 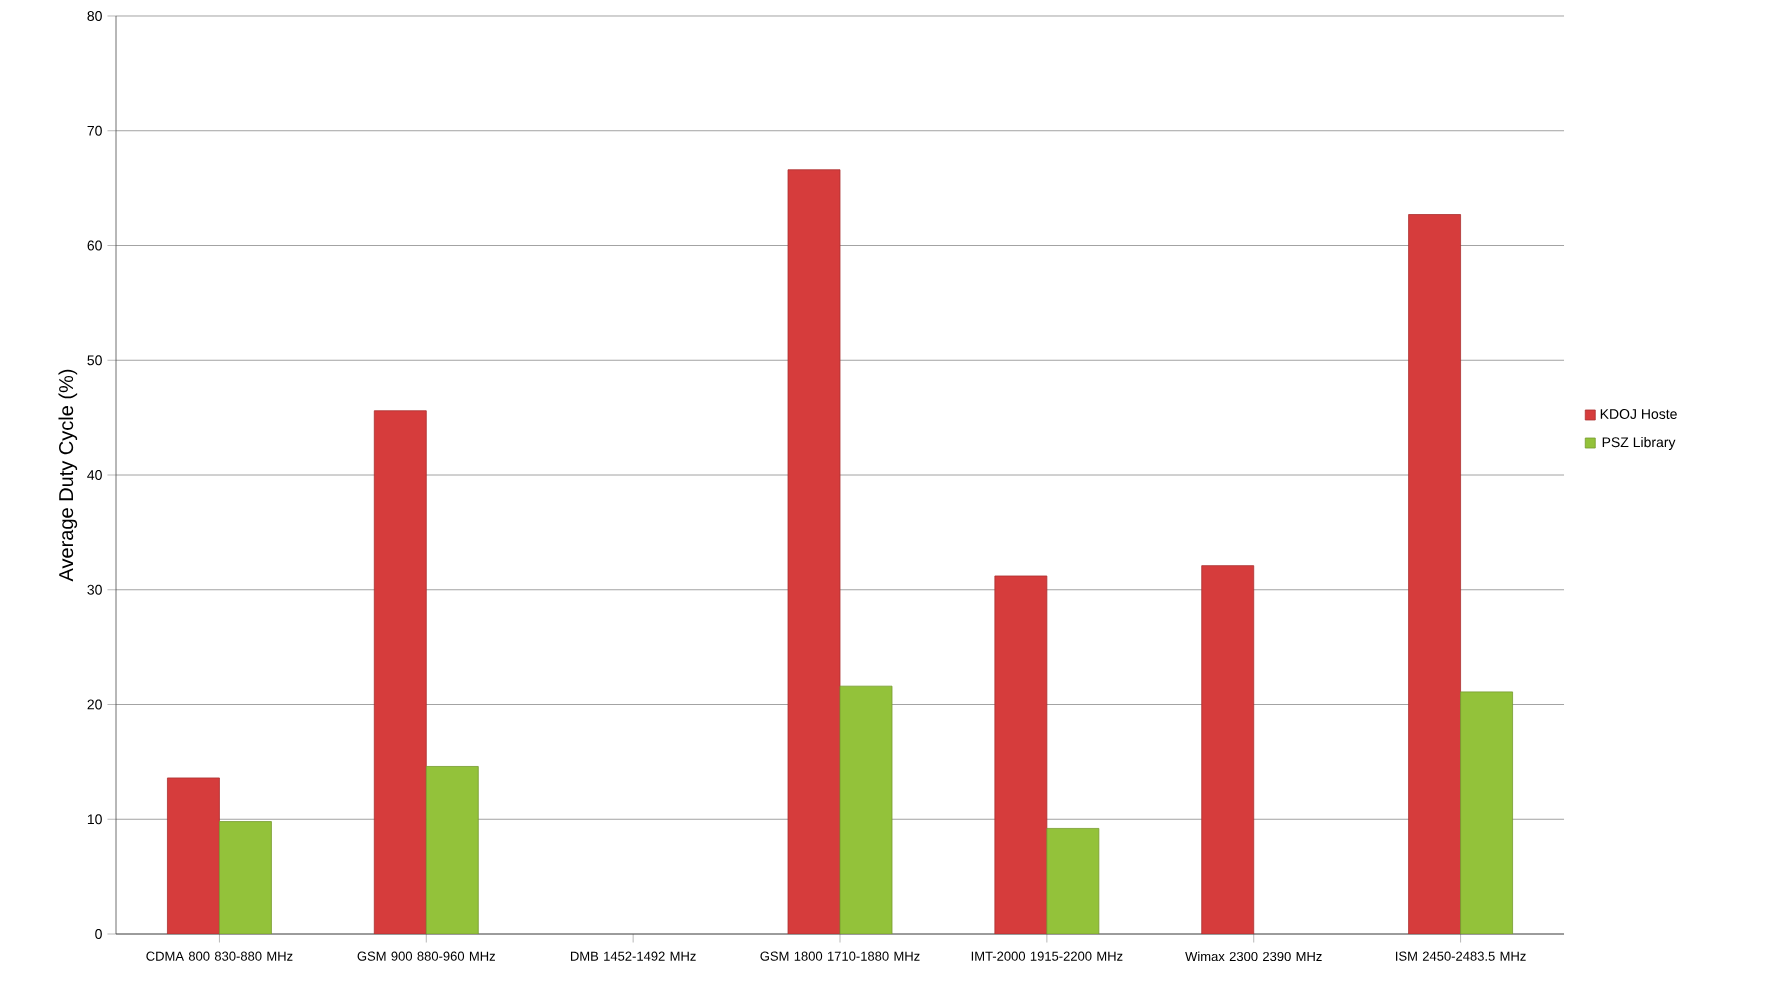 I want to click on y-axis-title: Average Duty Cycle (%), so click(x=68, y=475).